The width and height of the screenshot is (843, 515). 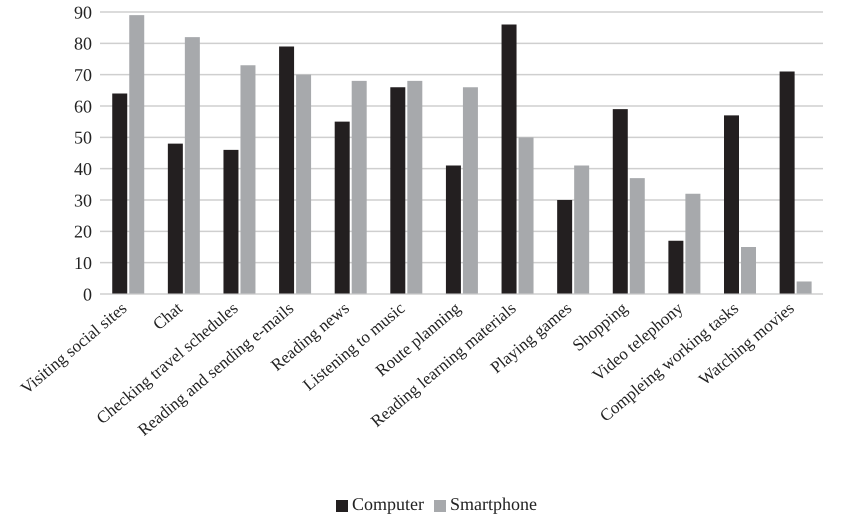 I want to click on y-tick-label: 0, so click(x=87, y=294).